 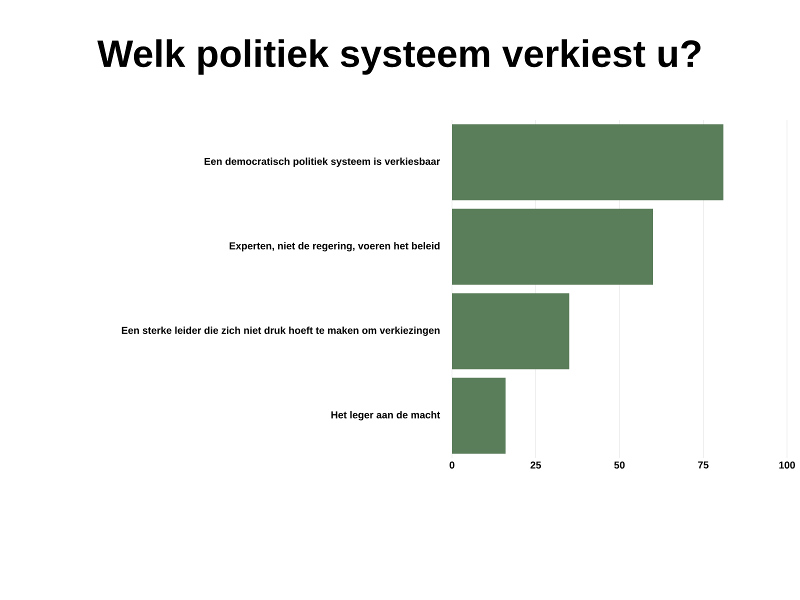 I want to click on chart-title: Welk politiek systeem verkiest u?, so click(x=398, y=57).